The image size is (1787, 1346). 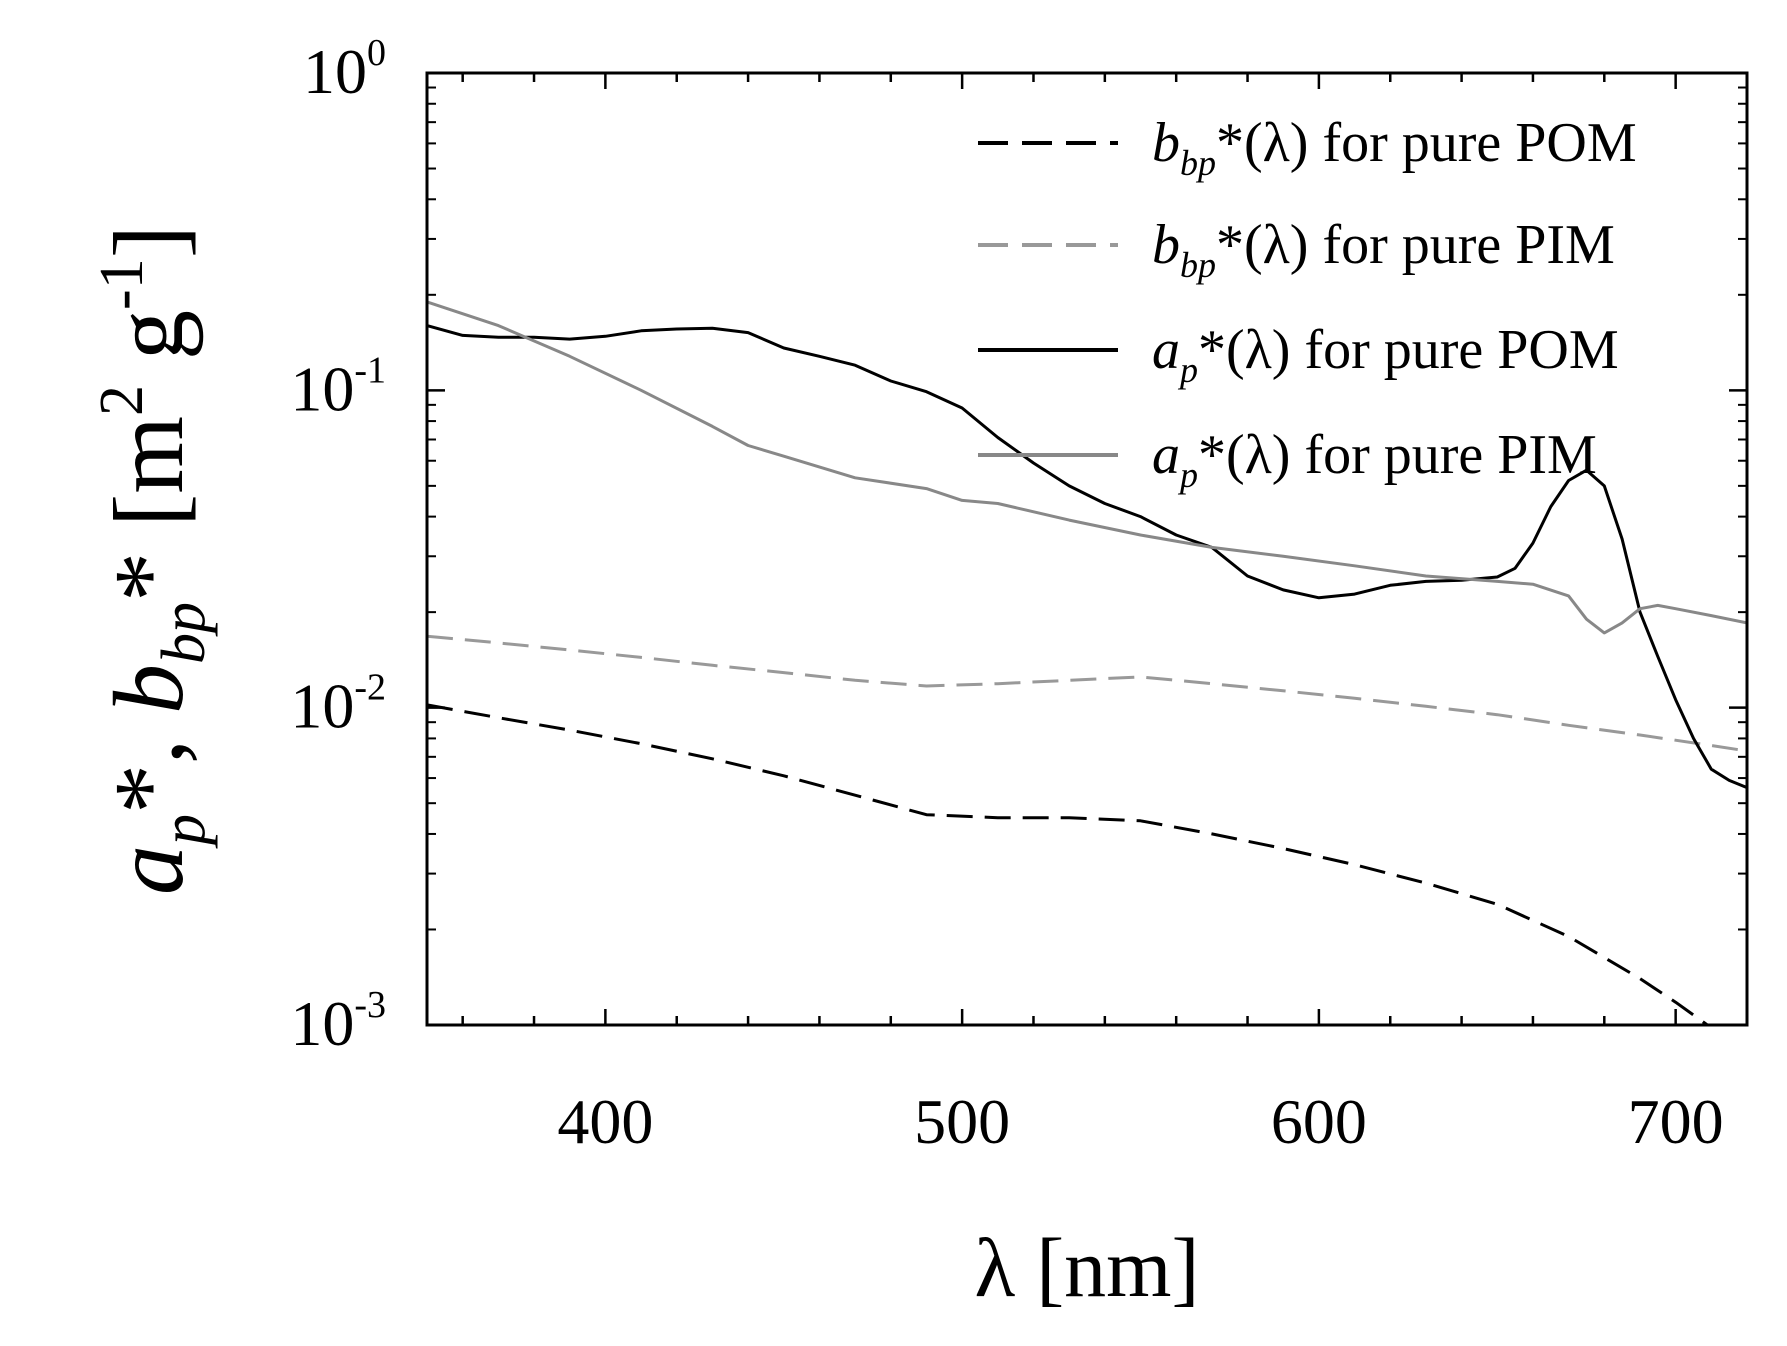 What do you see at coordinates (148, 347) in the screenshot?
I see `ylabel-unit-g: g` at bounding box center [148, 347].